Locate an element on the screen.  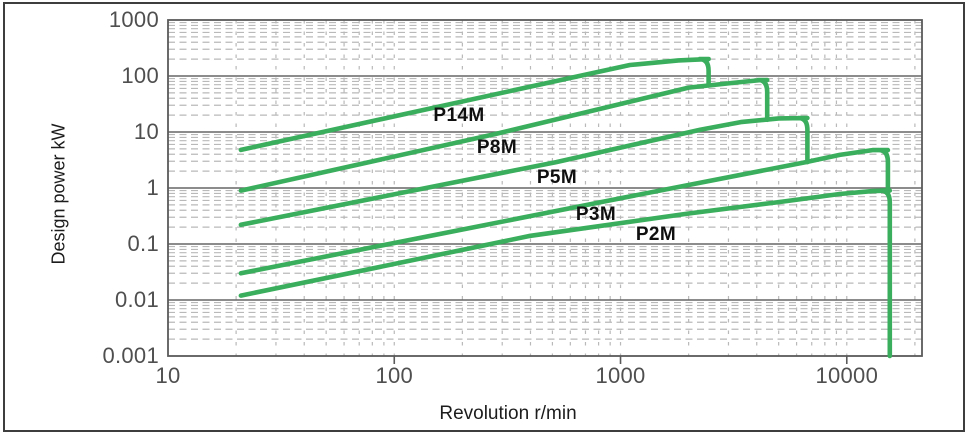
y-tick-label-0.1: 0.1 is located at coordinates (143, 243).